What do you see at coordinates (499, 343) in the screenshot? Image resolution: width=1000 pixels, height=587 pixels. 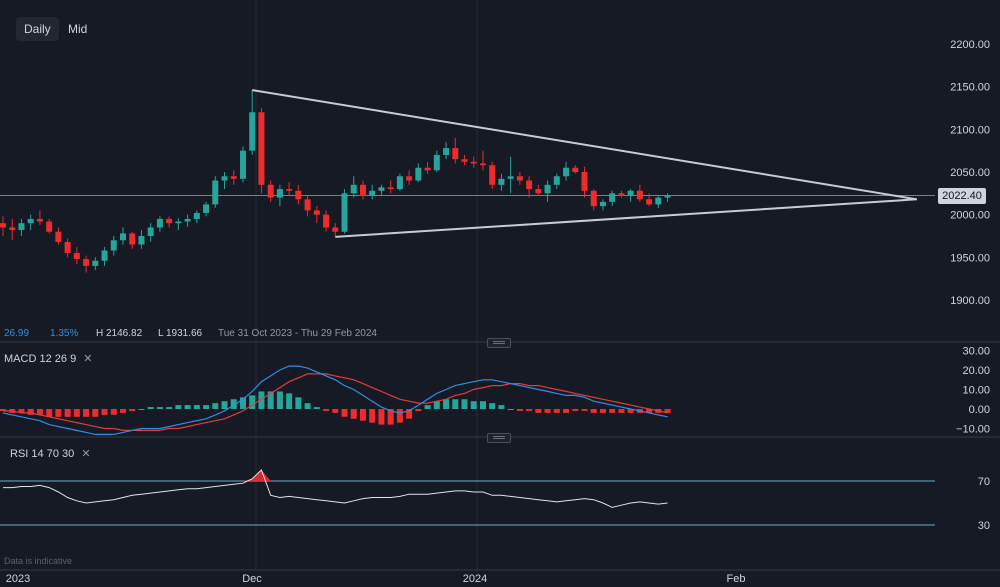 I see `pane-resize-handle-macd` at bounding box center [499, 343].